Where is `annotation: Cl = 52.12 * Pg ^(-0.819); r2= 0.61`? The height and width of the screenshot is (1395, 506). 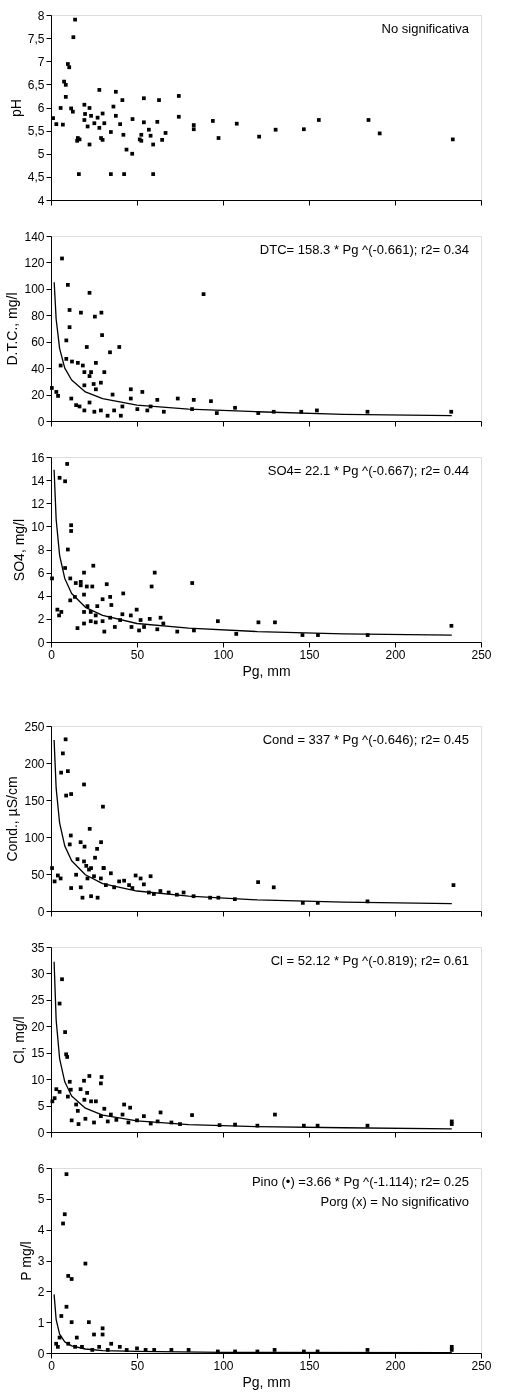
annotation: Cl = 52.12 * Pg ^(-0.819); r2= 0.61 is located at coordinates (369, 960).